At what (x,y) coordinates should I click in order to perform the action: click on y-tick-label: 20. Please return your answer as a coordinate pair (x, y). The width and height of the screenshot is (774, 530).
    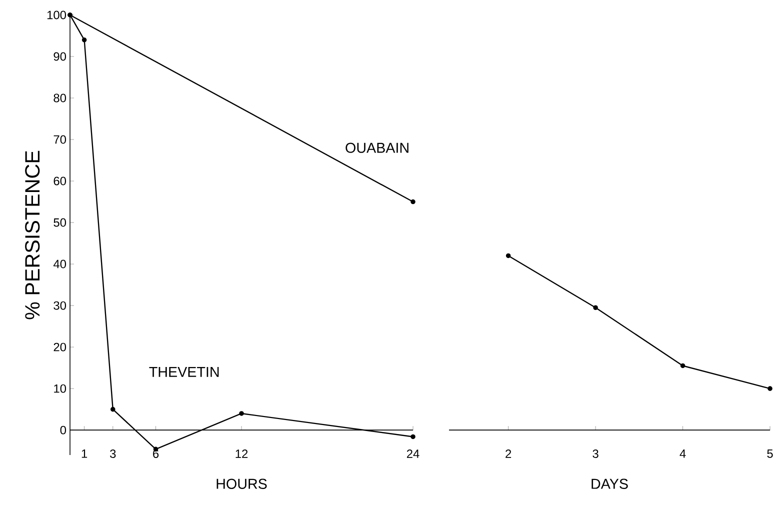
    Looking at the image, I should click on (60, 347).